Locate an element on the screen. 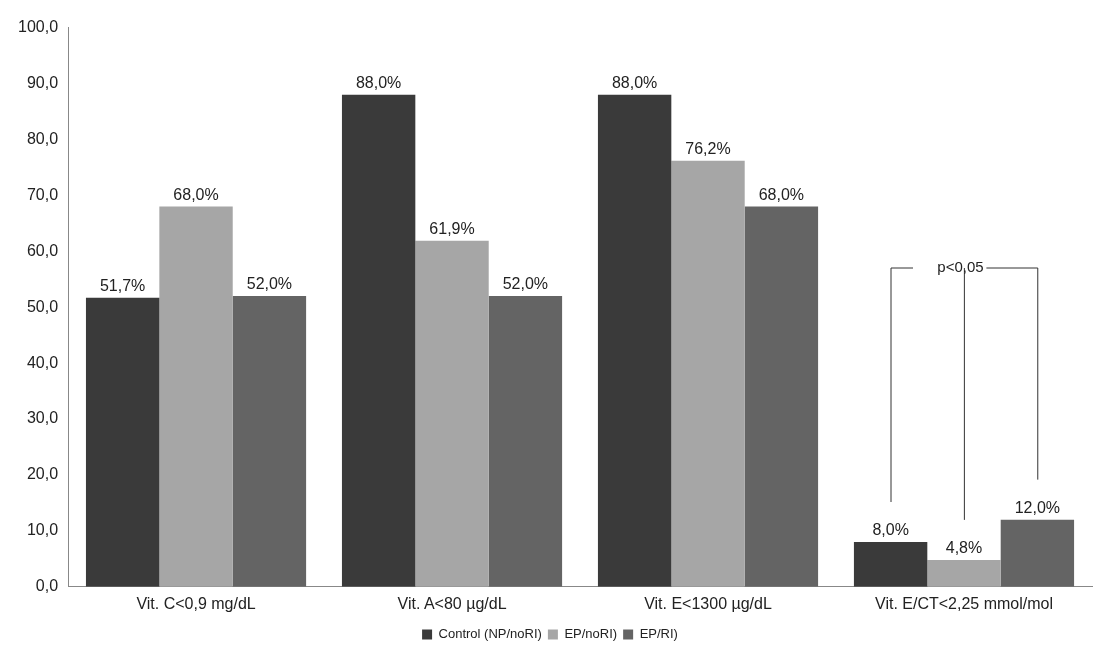 The width and height of the screenshot is (1120, 659). x-tick-label: Vit. E<1300 µg/dL is located at coordinates (708, 603).